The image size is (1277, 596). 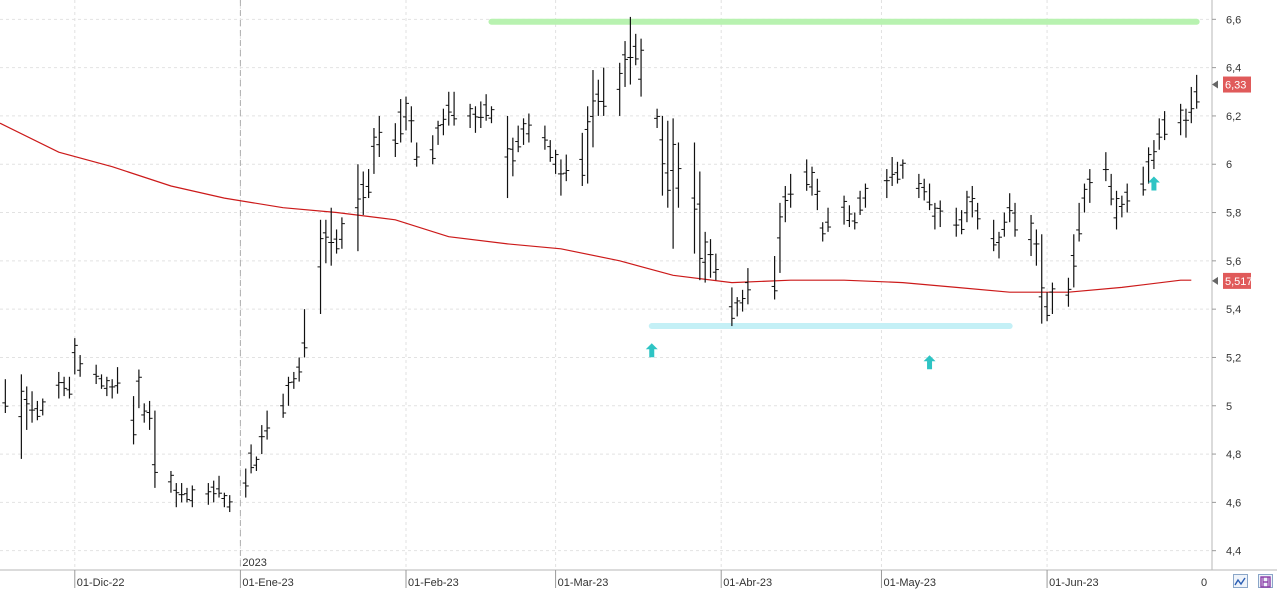 I want to click on x-tick-label: 01-May-23, so click(x=909, y=583).